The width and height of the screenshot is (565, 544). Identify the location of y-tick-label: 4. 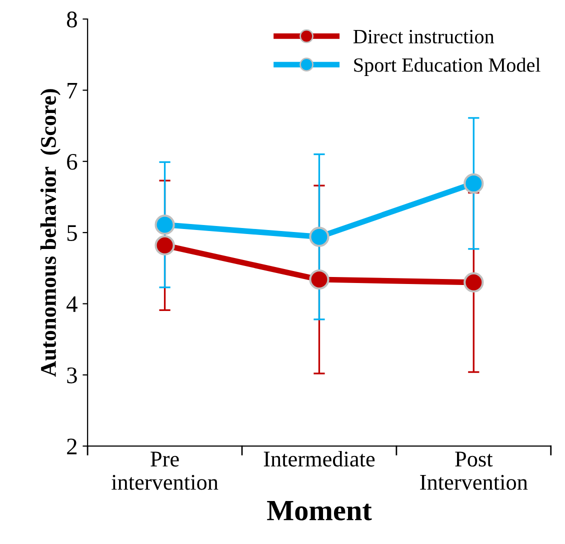
(72, 304).